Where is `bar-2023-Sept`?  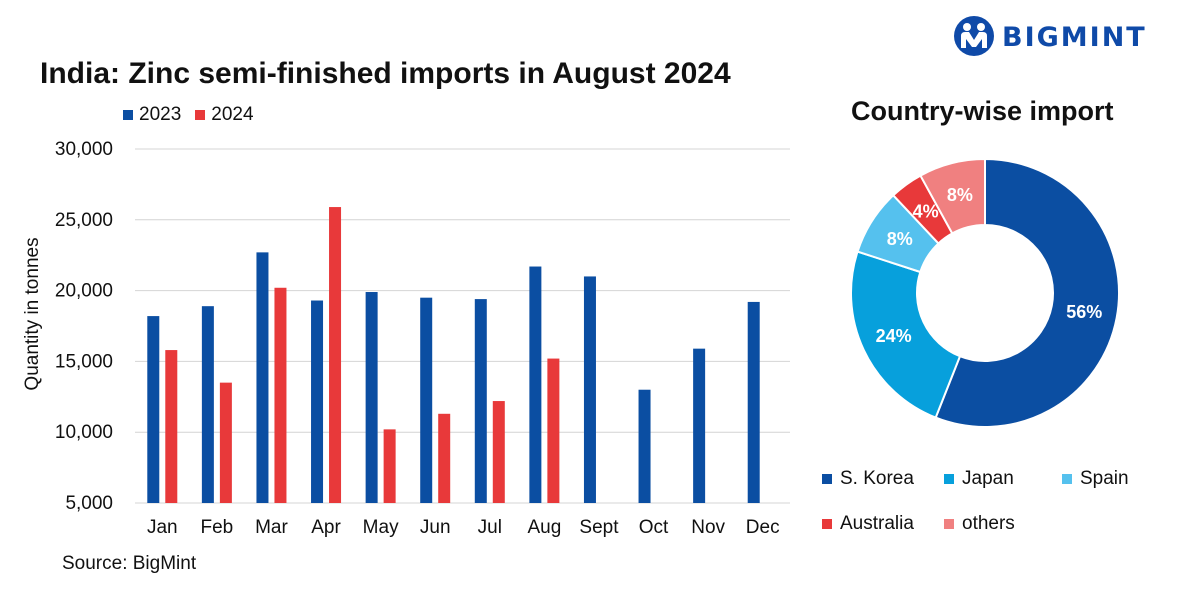 bar-2023-Sept is located at coordinates (589, 389).